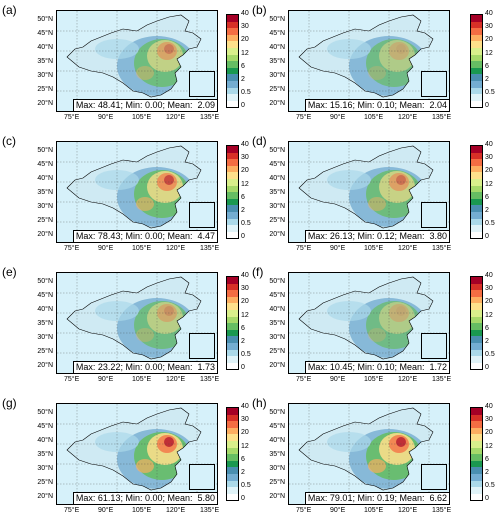  Describe the element at coordinates (245, 446) in the screenshot. I see `colorbar-tick-label: 12` at that location.